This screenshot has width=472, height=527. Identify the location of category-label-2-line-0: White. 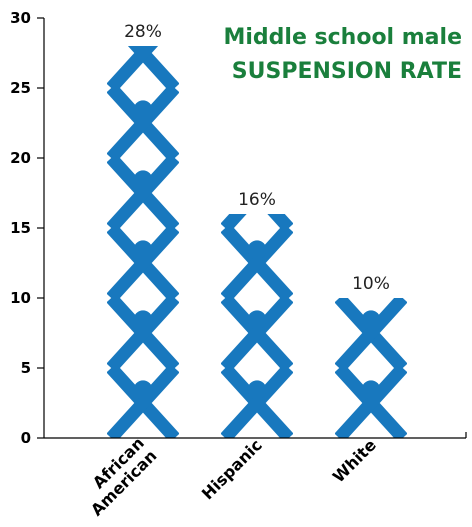
(354, 460).